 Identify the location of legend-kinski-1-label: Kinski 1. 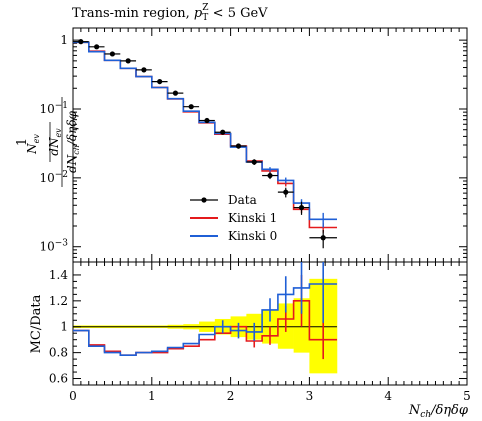
(252, 218).